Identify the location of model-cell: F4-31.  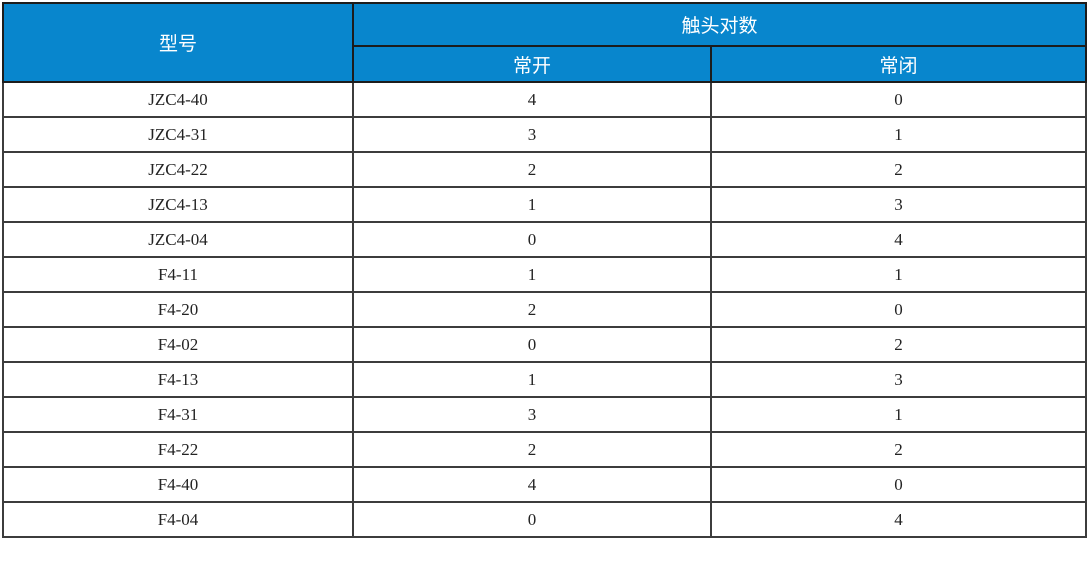
(178, 414).